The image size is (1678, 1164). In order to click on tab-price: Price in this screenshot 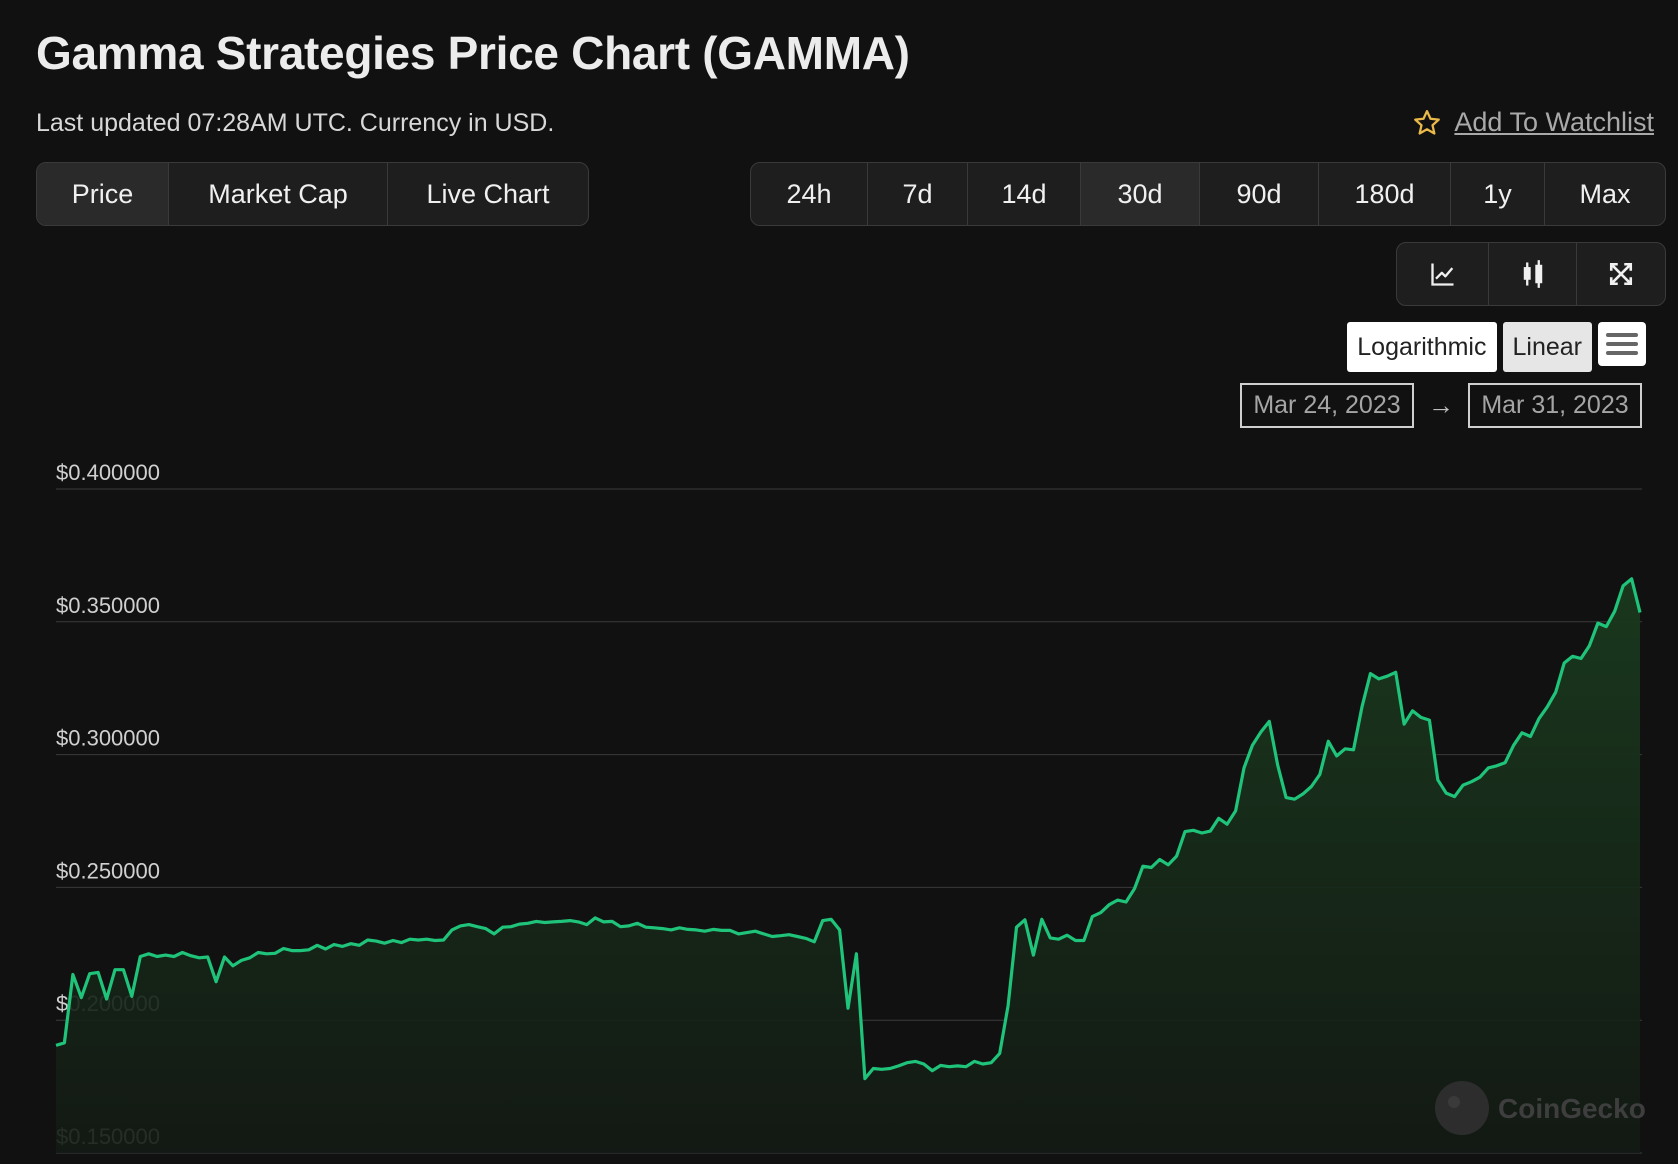, I will do `click(103, 194)`.